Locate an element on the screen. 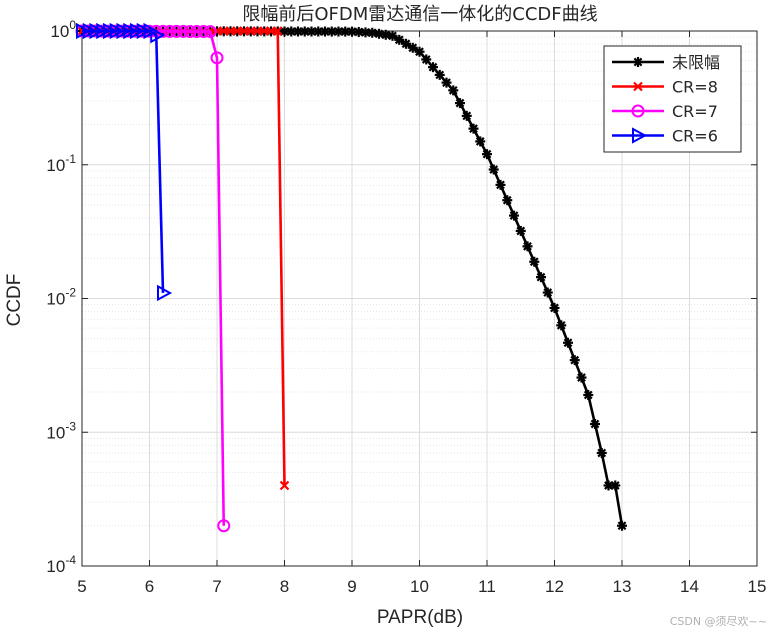 Image resolution: width=772 pixels, height=634 pixels. legend-label: CR=6 is located at coordinates (695, 136).